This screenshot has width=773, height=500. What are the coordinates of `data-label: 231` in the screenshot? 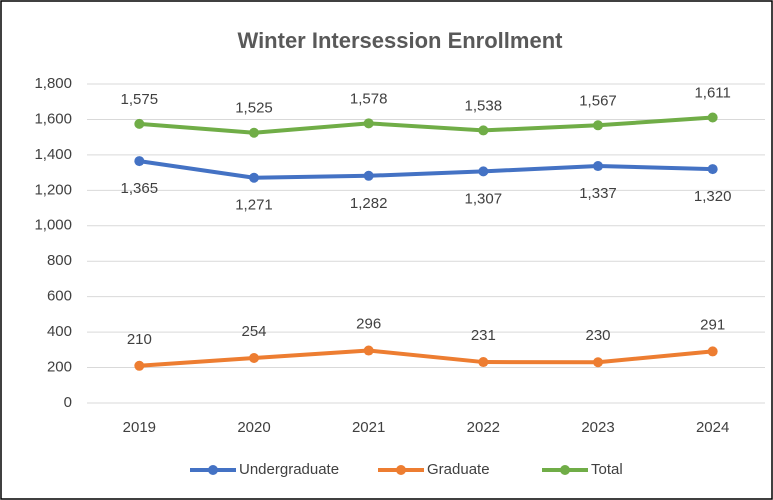 It's located at (483, 335).